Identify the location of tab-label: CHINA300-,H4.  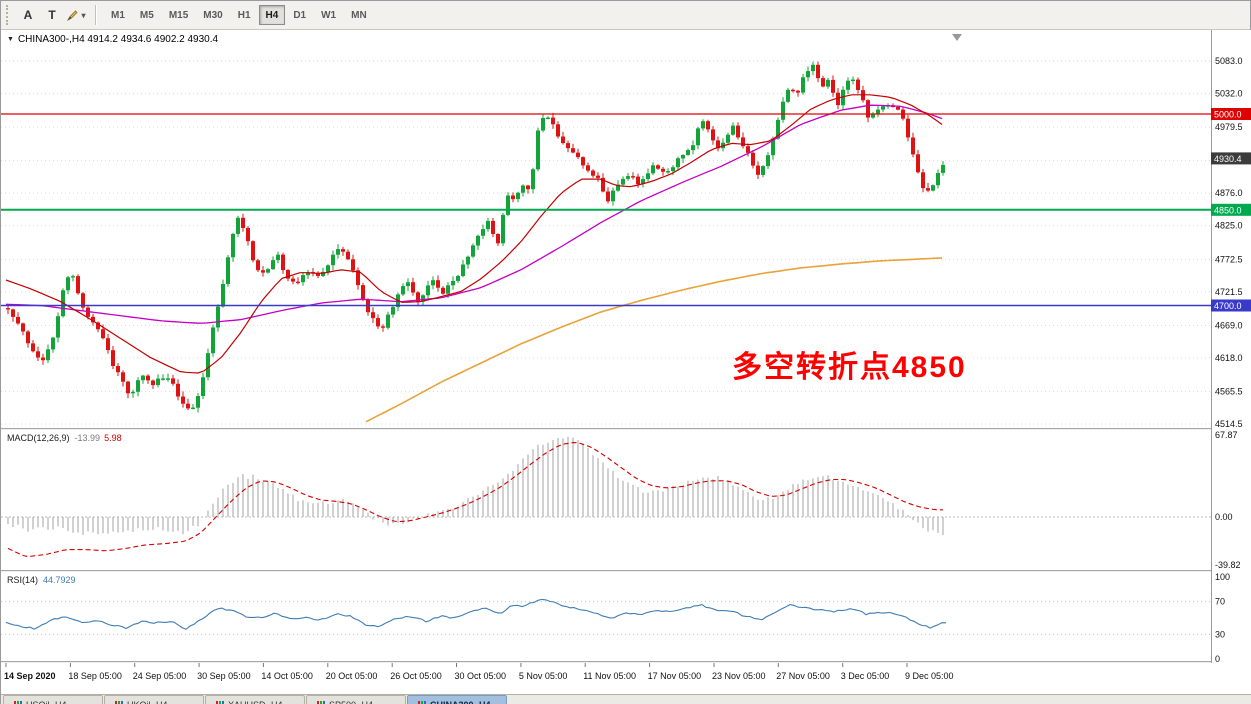
(460, 702).